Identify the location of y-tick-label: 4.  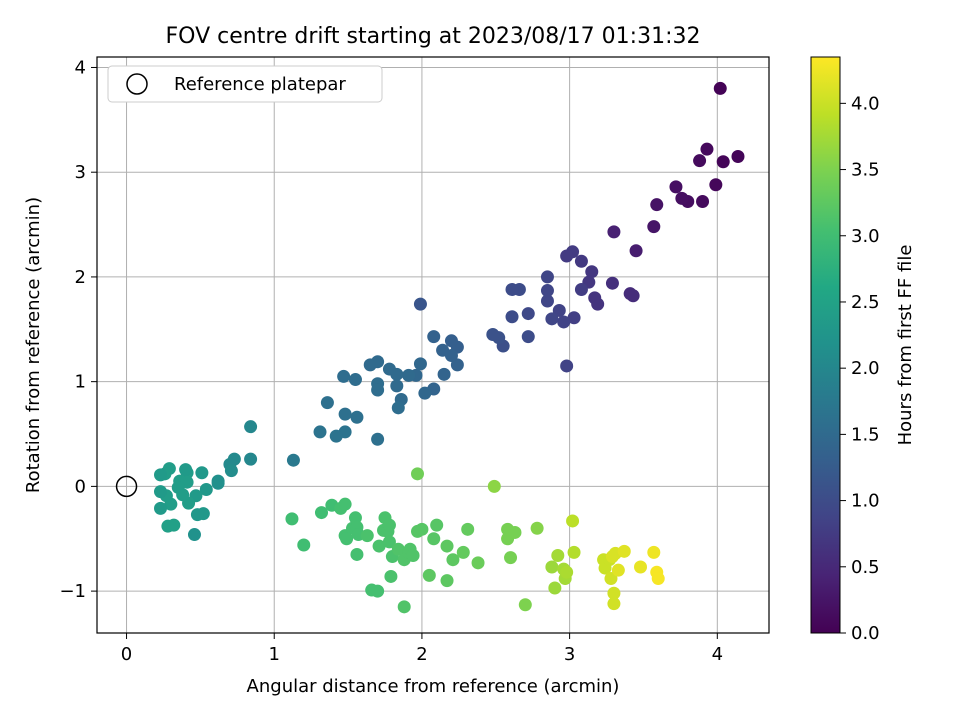
(80, 67).